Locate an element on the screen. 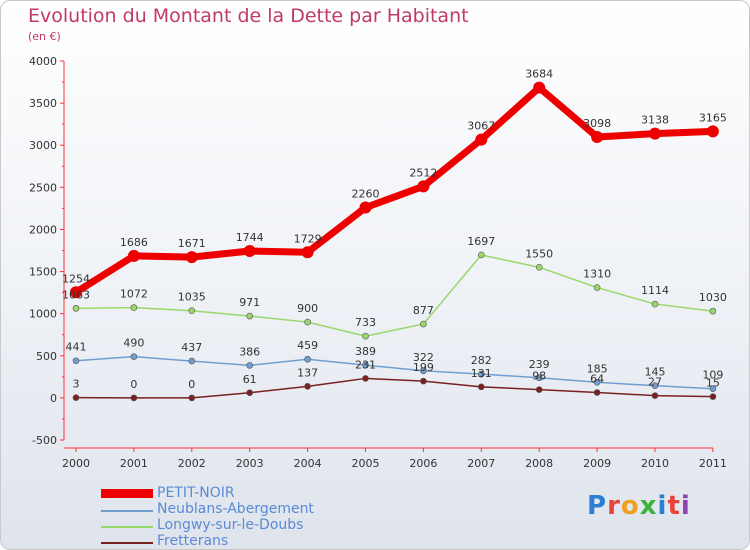 The width and height of the screenshot is (750, 550). data-label: 971 is located at coordinates (249, 302).